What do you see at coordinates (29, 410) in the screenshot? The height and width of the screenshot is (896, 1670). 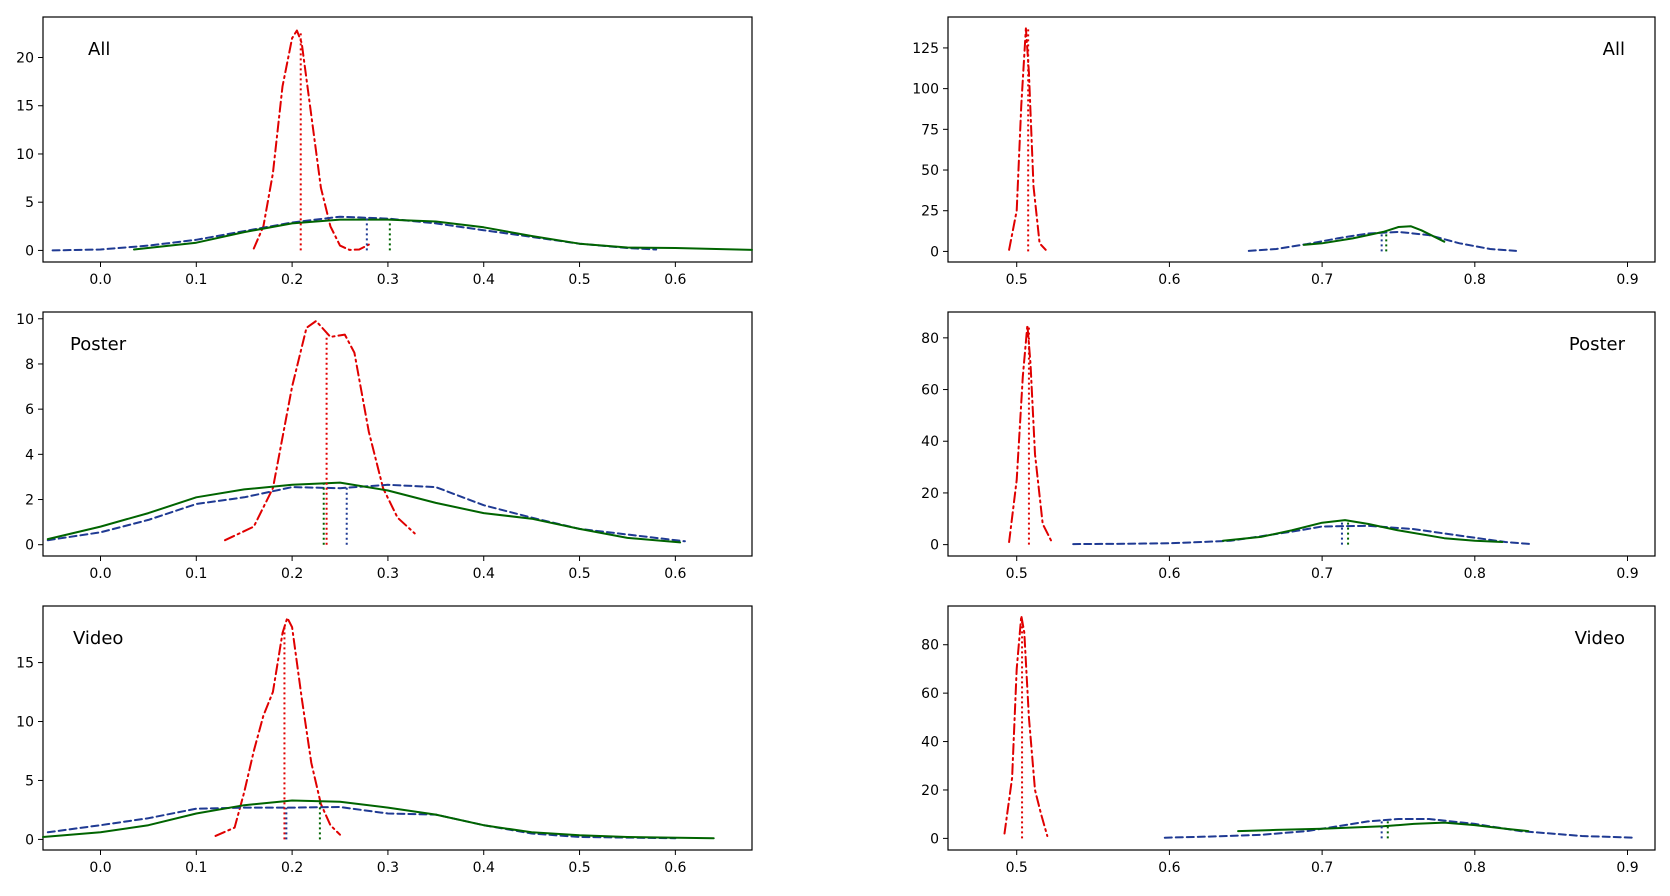 I see `y-tick-label: 6` at bounding box center [29, 410].